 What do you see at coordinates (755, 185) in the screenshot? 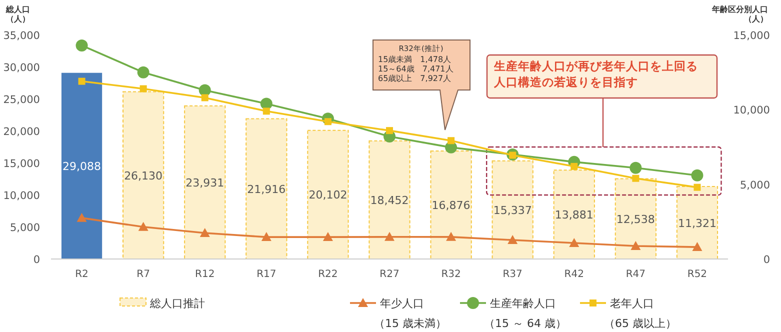
I see `y2-tick-label: 5,000` at bounding box center [755, 185].